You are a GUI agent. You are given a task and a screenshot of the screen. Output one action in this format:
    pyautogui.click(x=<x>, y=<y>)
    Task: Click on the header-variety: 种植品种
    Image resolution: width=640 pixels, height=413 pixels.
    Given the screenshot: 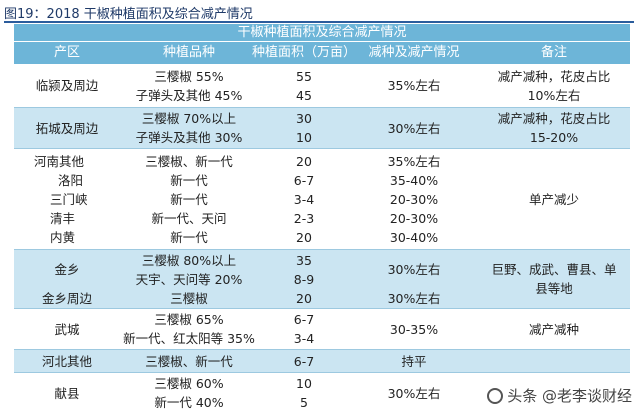 What is the action you would take?
    pyautogui.click(x=188, y=52)
    